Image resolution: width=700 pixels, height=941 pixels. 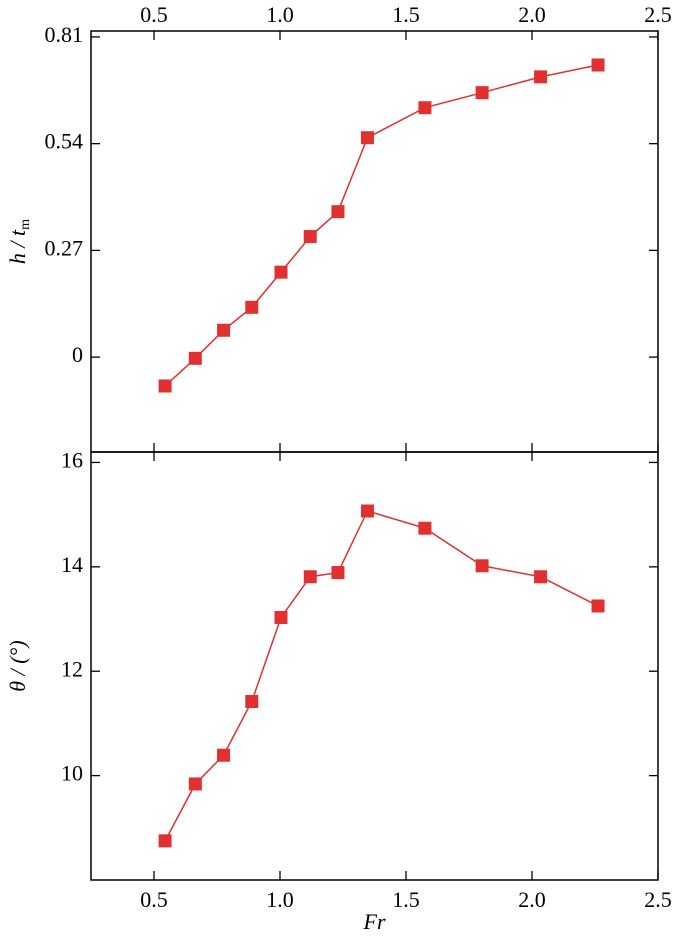 What do you see at coordinates (64, 34) in the screenshot?
I see `y-tick-label: 0.81` at bounding box center [64, 34].